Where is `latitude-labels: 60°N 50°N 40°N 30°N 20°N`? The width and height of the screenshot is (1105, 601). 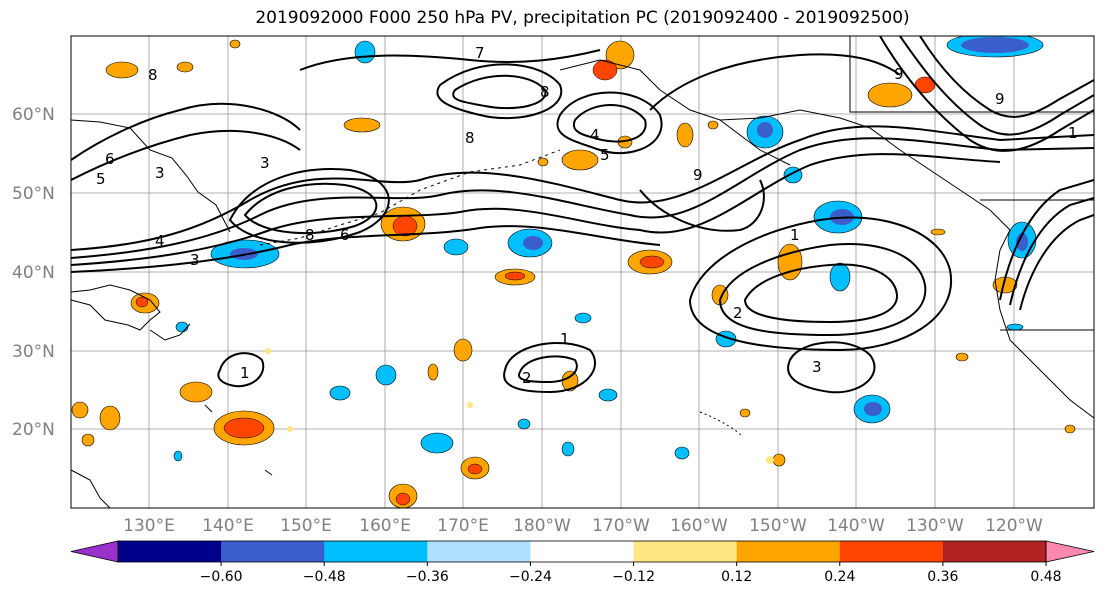
latitude-labels: 60°N 50°N 40°N 30°N 20°N is located at coordinates (33, 272).